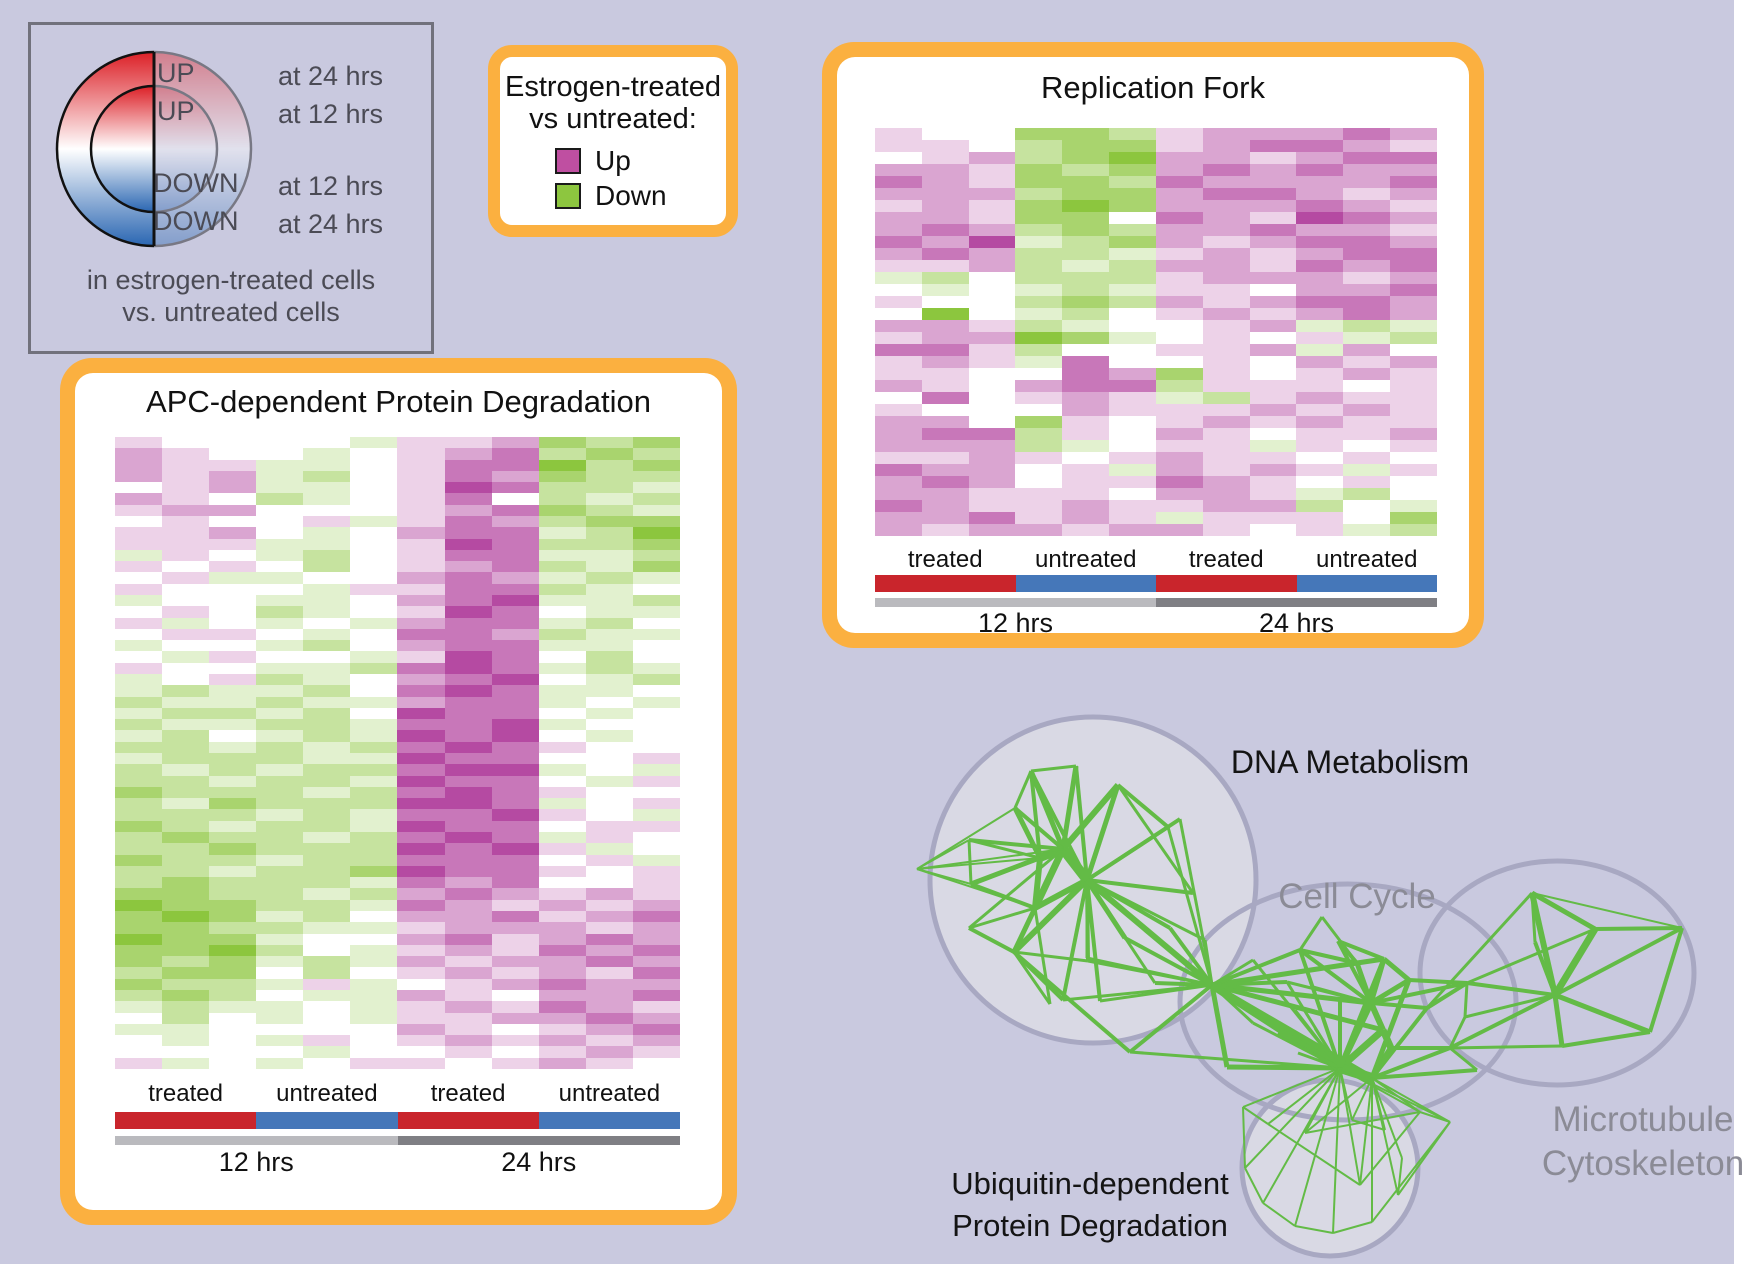 This screenshot has height=1279, width=1750. Describe the element at coordinates (327, 1120) in the screenshot. I see `untreated-bar-segment` at that location.